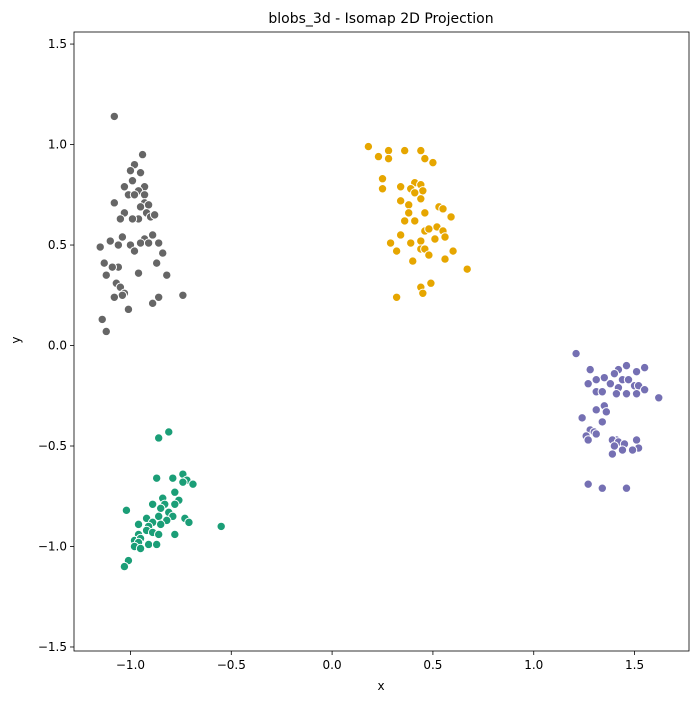  Describe the element at coordinates (417, 221) in the screenshot. I see `series-1-points` at that location.